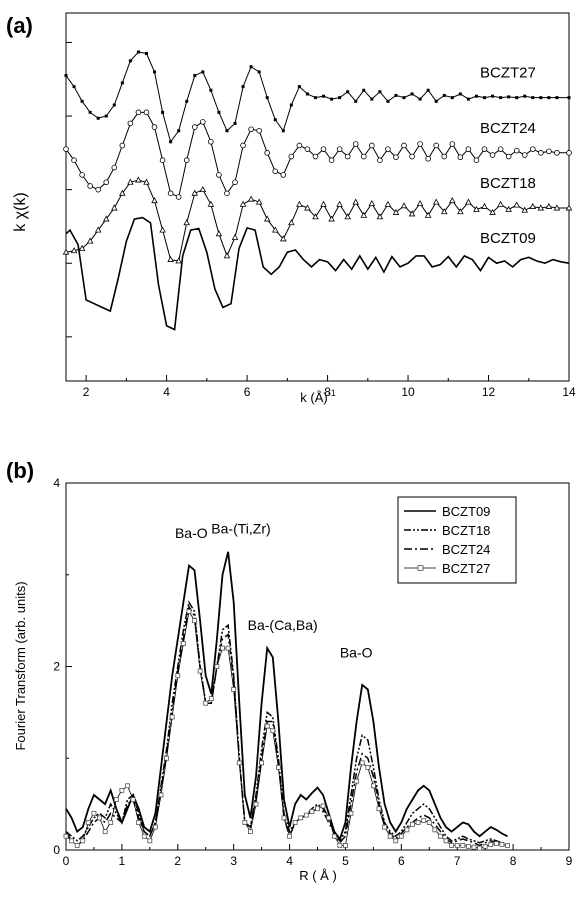 Image resolution: width=579 pixels, height=907 pixels. Describe the element at coordinates (508, 183) in the screenshot. I see `panel-a-series-label: BCZT18` at that location.